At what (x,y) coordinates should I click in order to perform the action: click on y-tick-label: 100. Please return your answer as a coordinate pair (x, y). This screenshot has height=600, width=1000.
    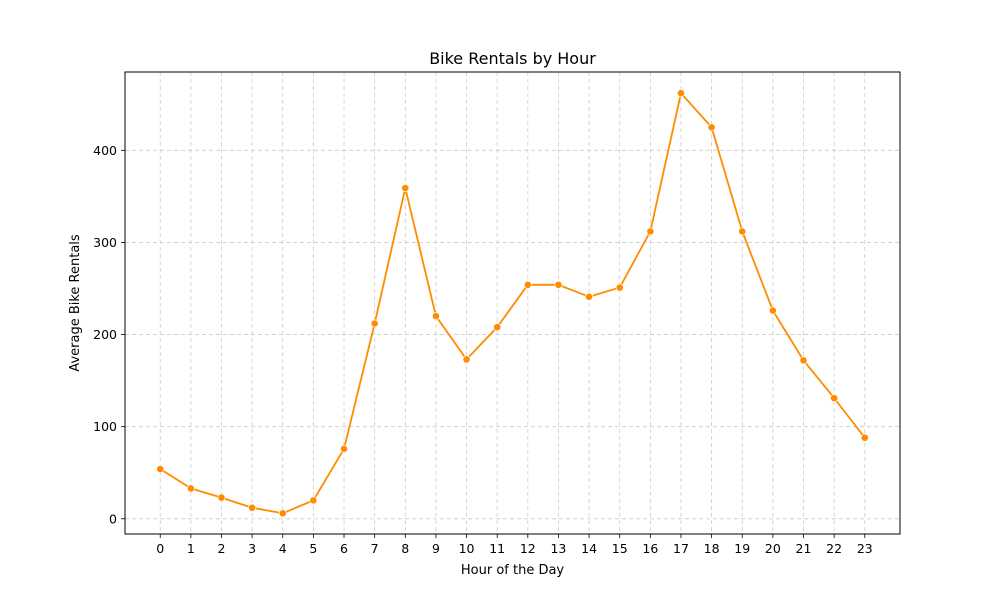
    Looking at the image, I should click on (105, 426).